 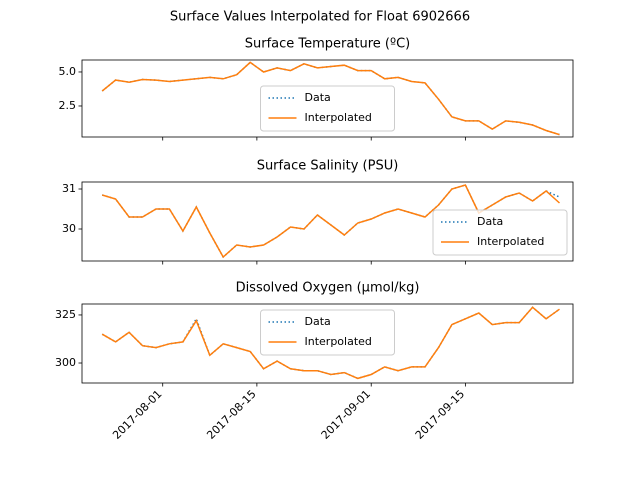 I want to click on y-tick-label: 2.5, so click(x=68, y=105).